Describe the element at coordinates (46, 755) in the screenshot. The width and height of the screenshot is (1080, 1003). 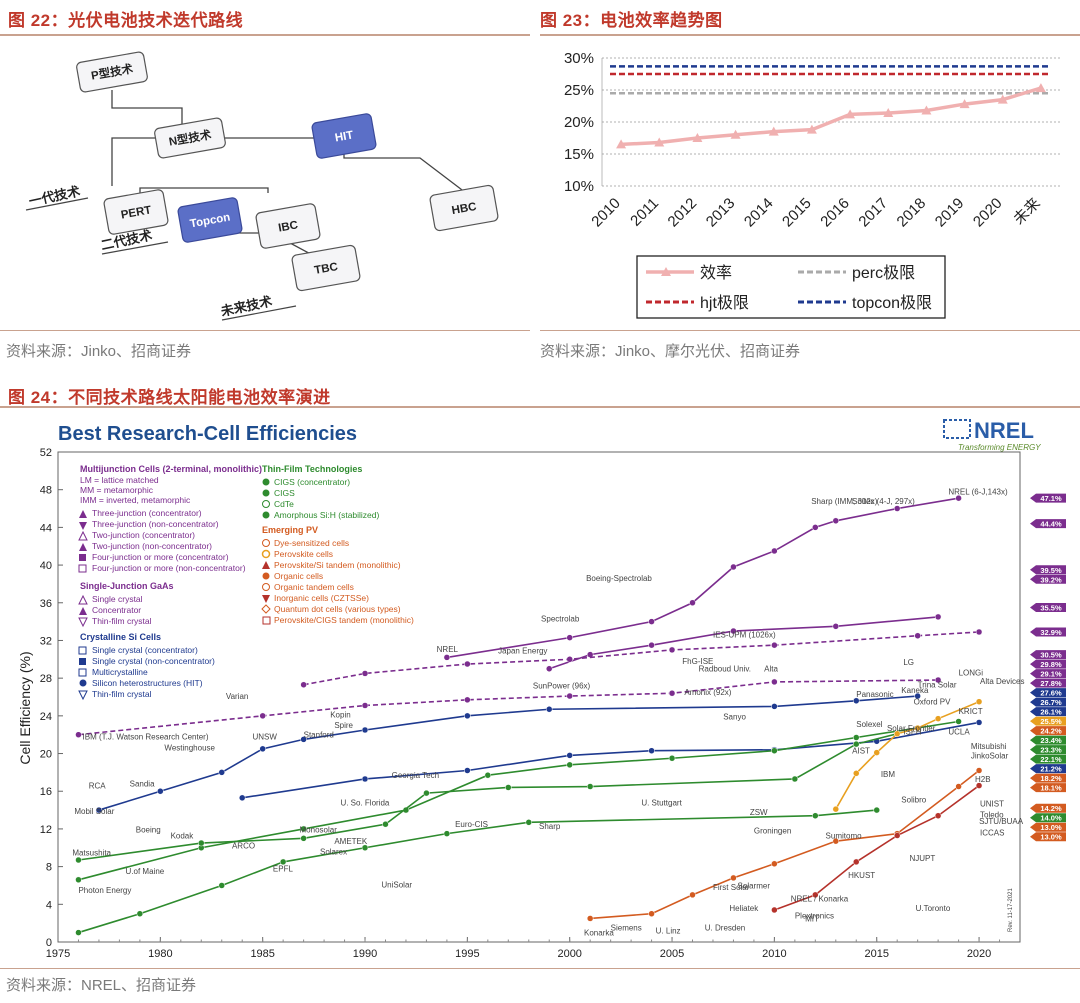
I see `nrel-ytick-label: 20` at that location.